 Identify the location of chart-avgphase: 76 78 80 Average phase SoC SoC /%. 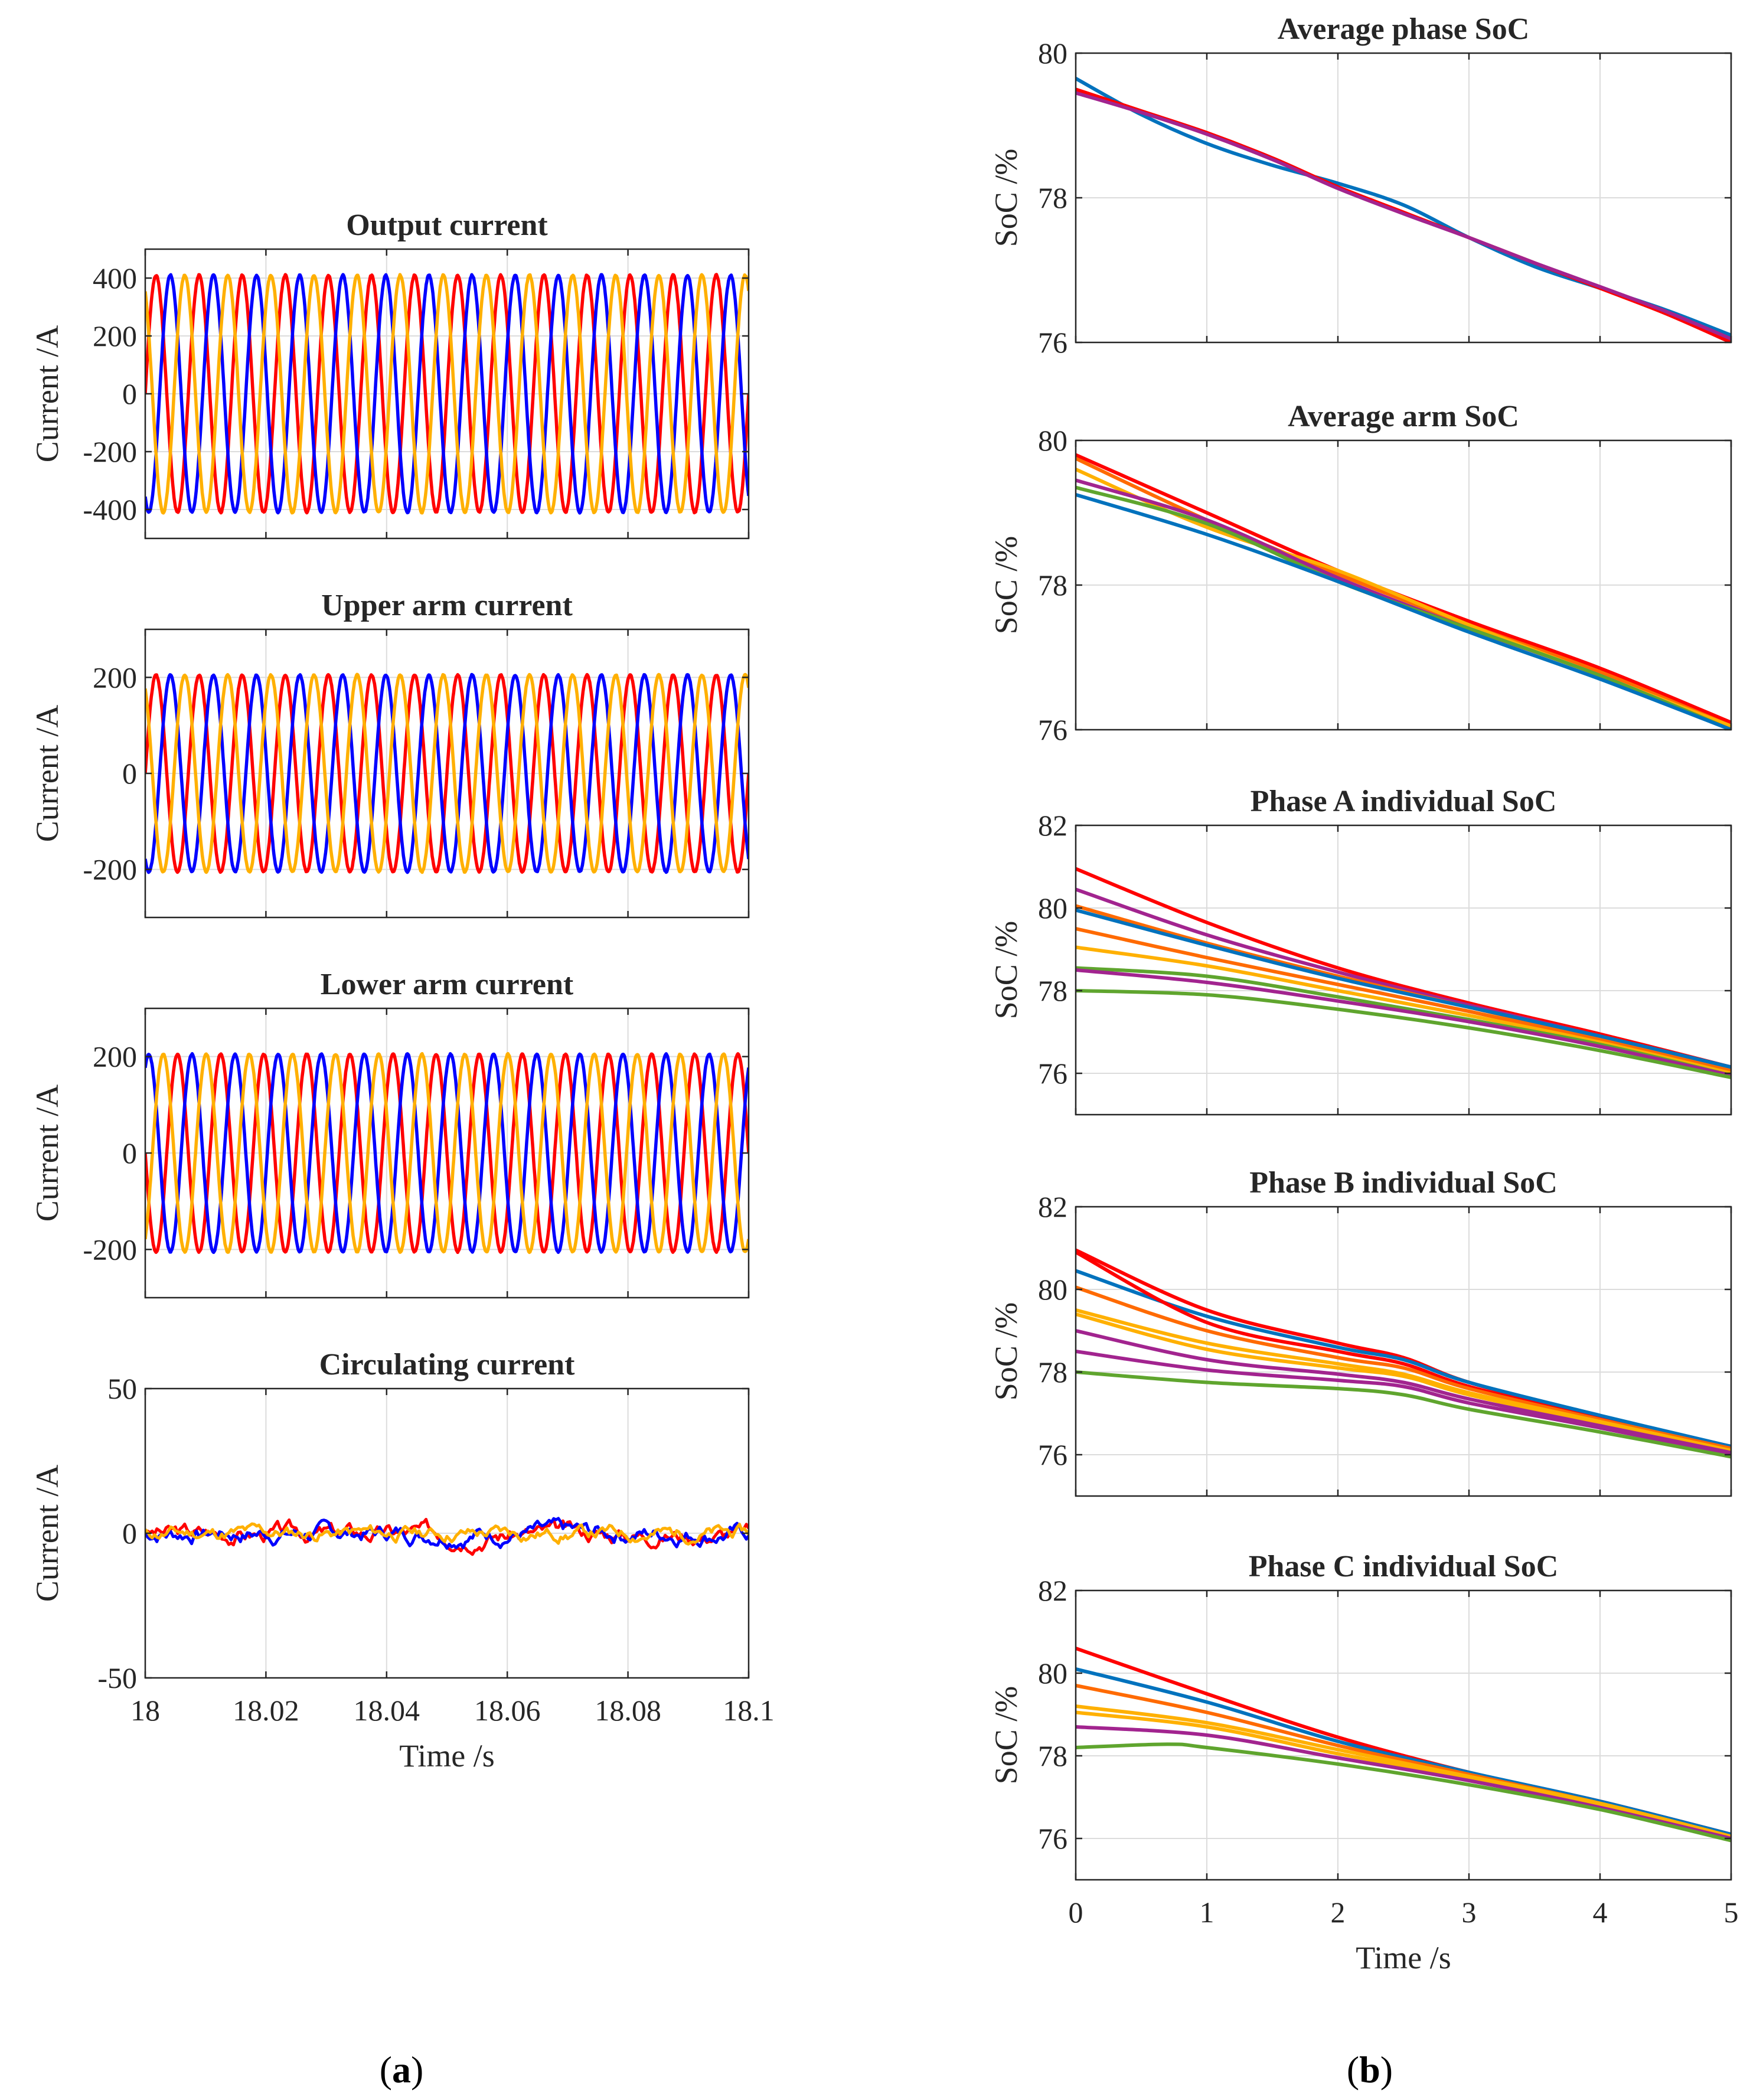
(1360, 185).